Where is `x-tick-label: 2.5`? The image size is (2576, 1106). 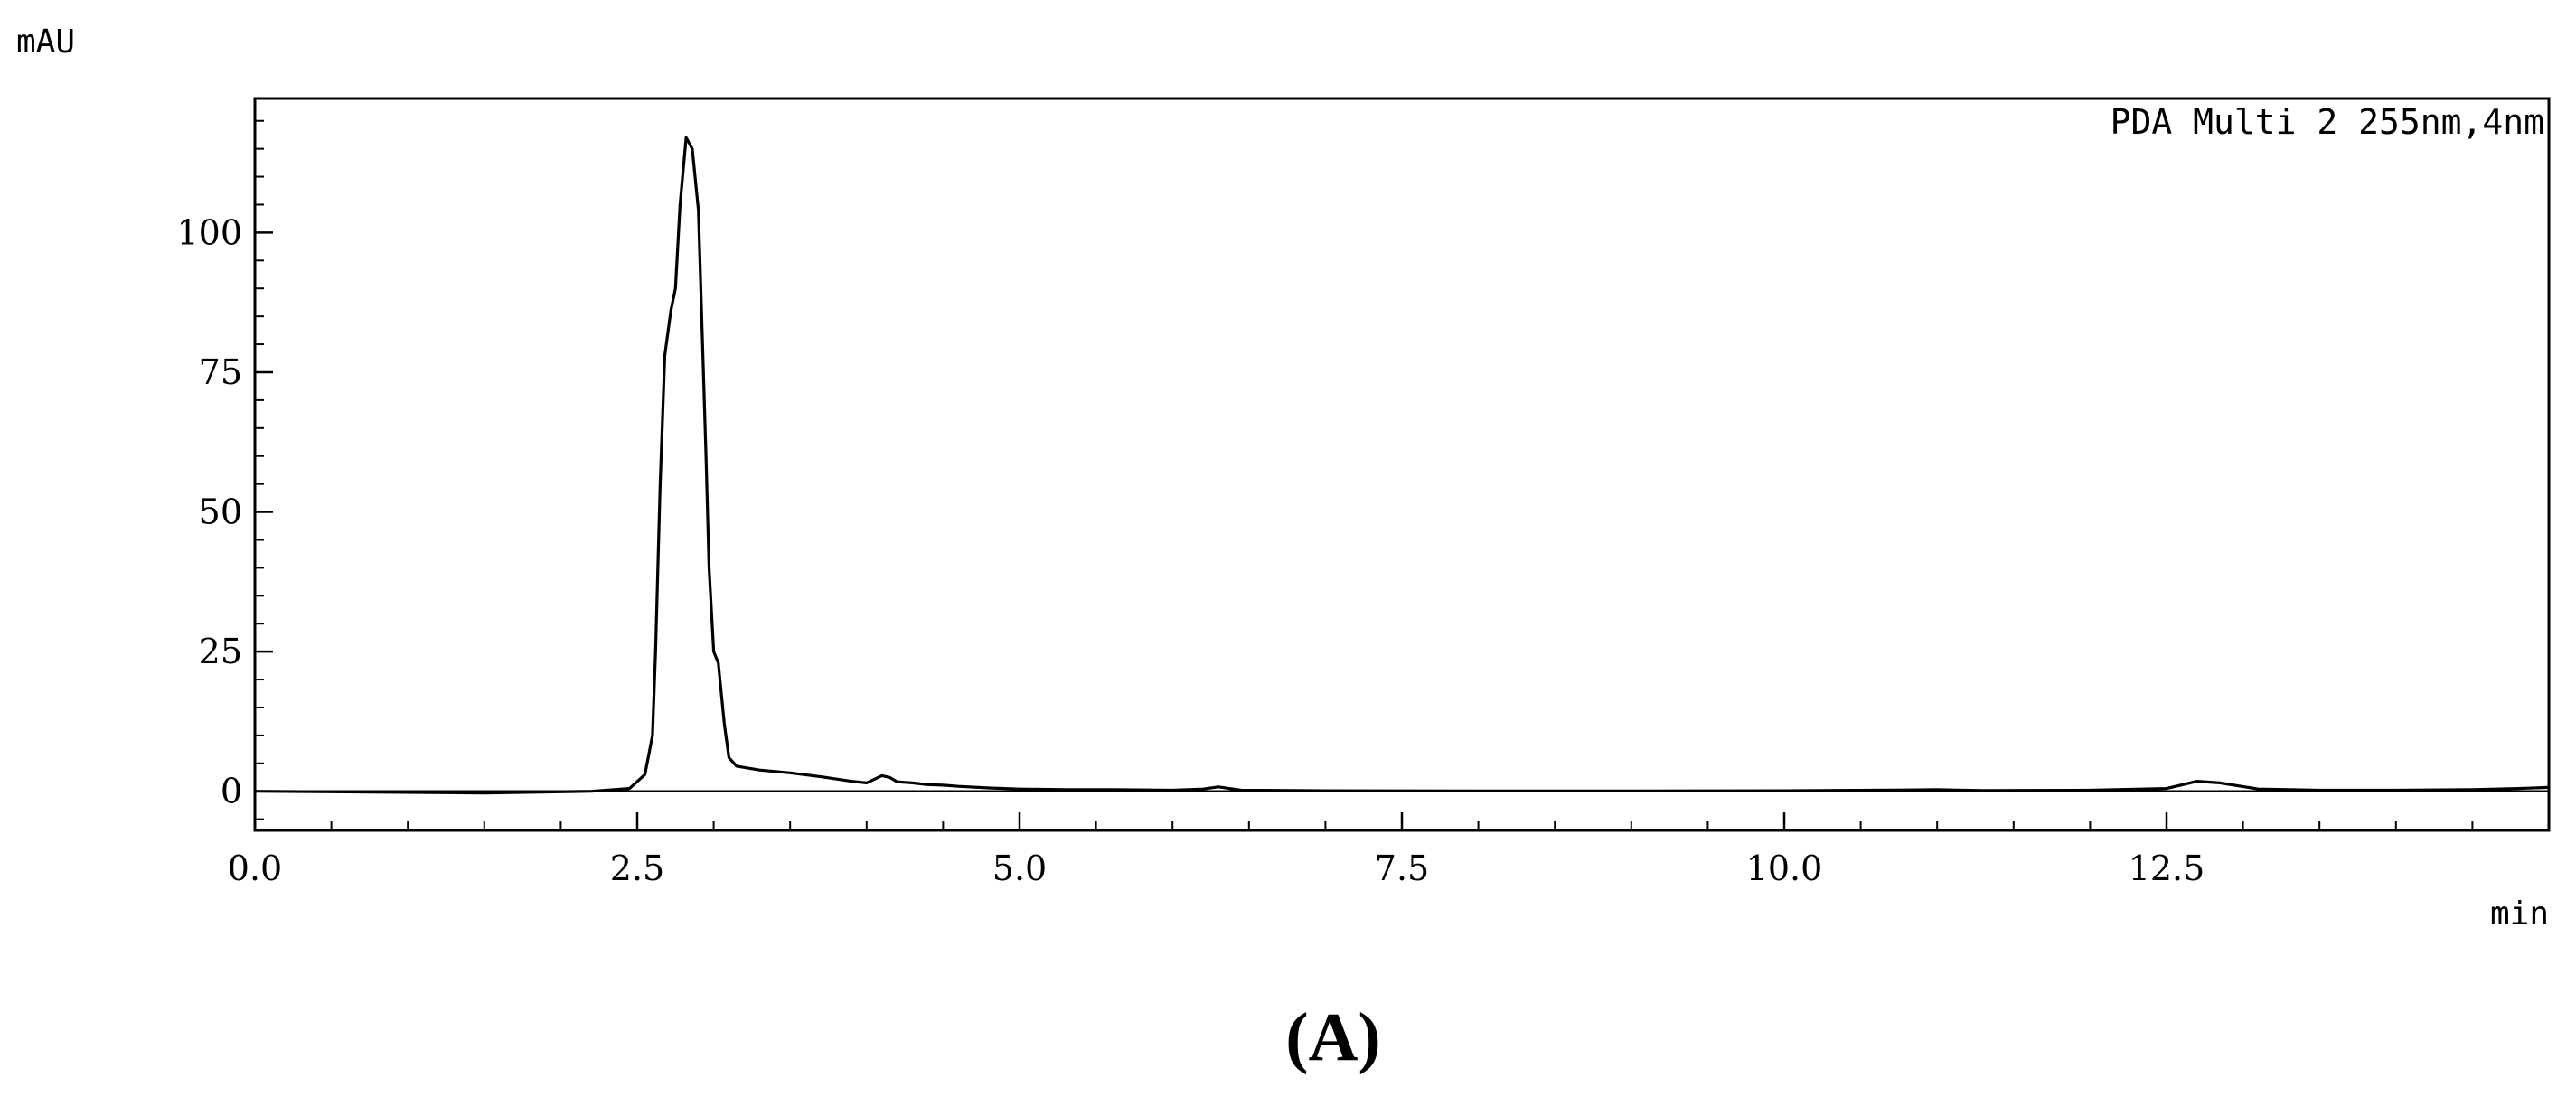
x-tick-label: 2.5 is located at coordinates (637, 868).